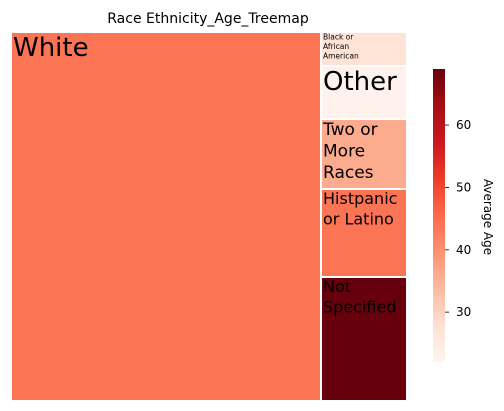  What do you see at coordinates (488, 217) in the screenshot?
I see `colorbar-label: Average Age` at bounding box center [488, 217].